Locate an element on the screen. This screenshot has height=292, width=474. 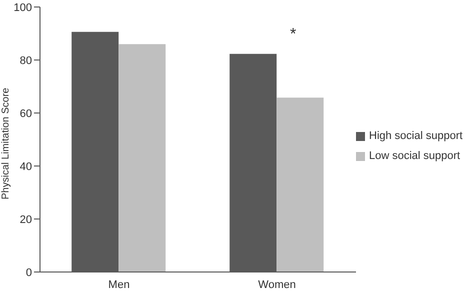
y-tick-label: 40 is located at coordinates (26, 166).